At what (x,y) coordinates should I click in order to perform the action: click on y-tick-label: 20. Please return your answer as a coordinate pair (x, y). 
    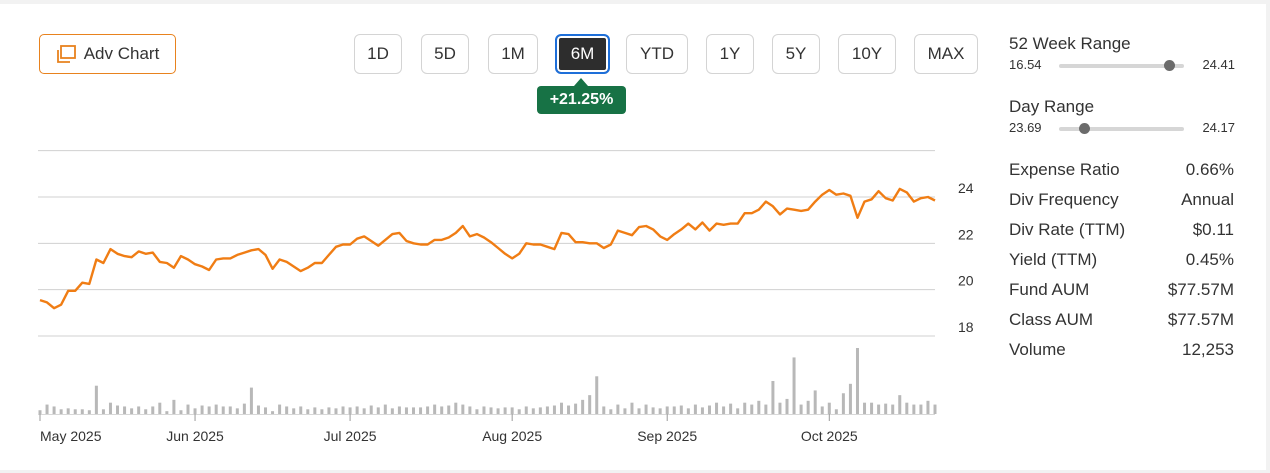
    Looking at the image, I should click on (966, 281).